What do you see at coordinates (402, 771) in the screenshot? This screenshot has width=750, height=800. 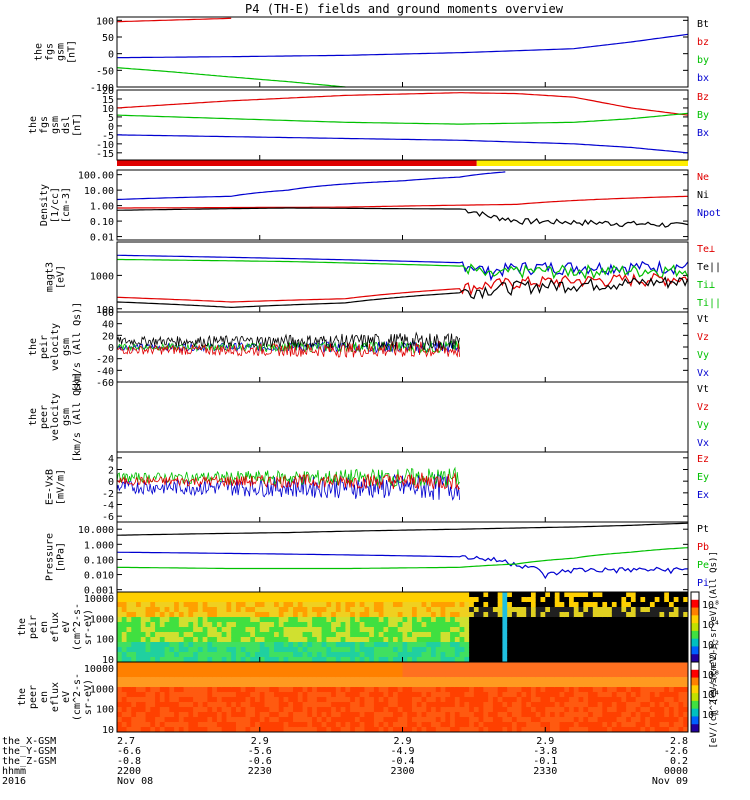 I see `x-axis-value: 2300` at bounding box center [402, 771].